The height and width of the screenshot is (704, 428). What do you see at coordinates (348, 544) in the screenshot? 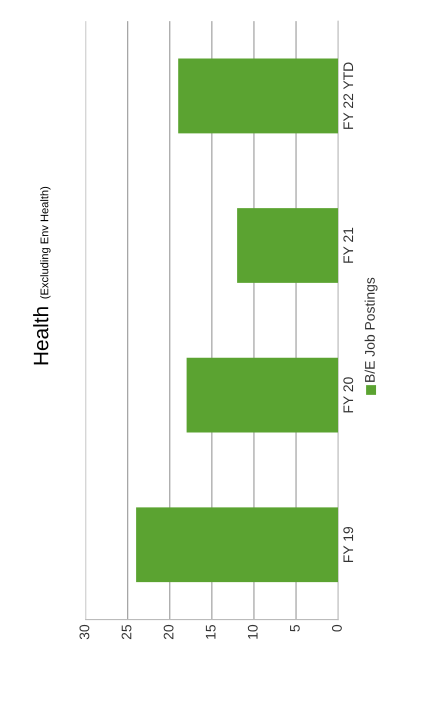
I see `y-tick-label: FY 19` at bounding box center [348, 544].